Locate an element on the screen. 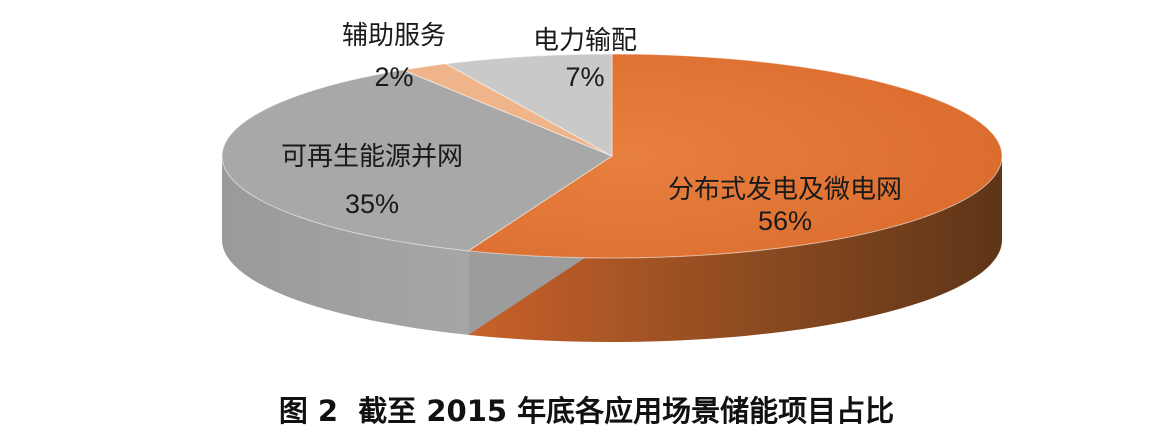 This screenshot has height=439, width=1173. slice-label-1: 可再生能源并网 is located at coordinates (372, 157).